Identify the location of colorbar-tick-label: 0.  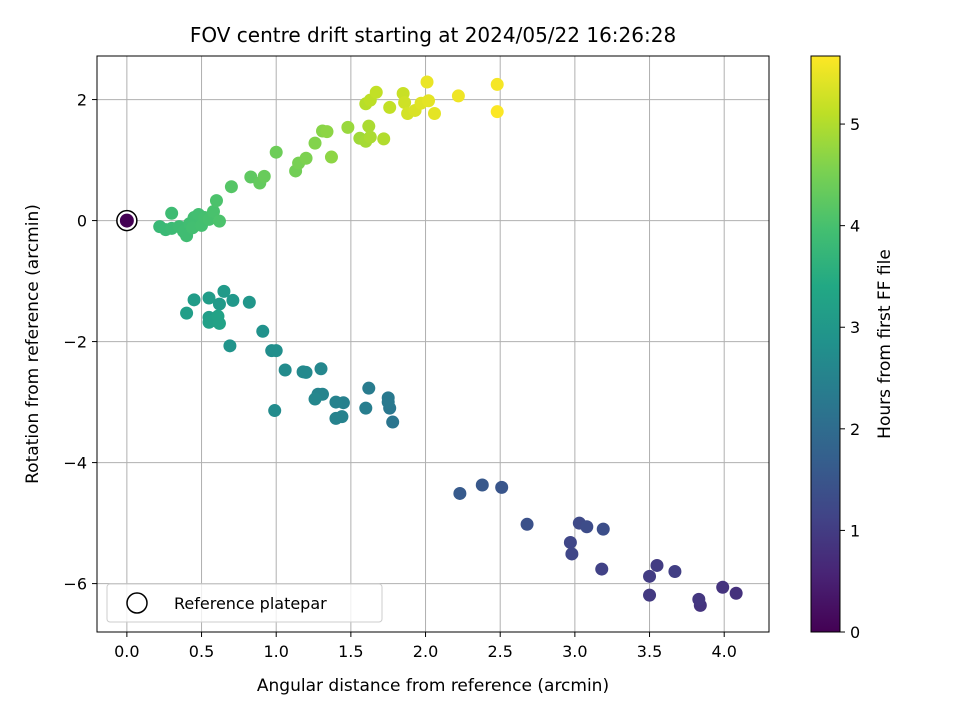
(855, 632).